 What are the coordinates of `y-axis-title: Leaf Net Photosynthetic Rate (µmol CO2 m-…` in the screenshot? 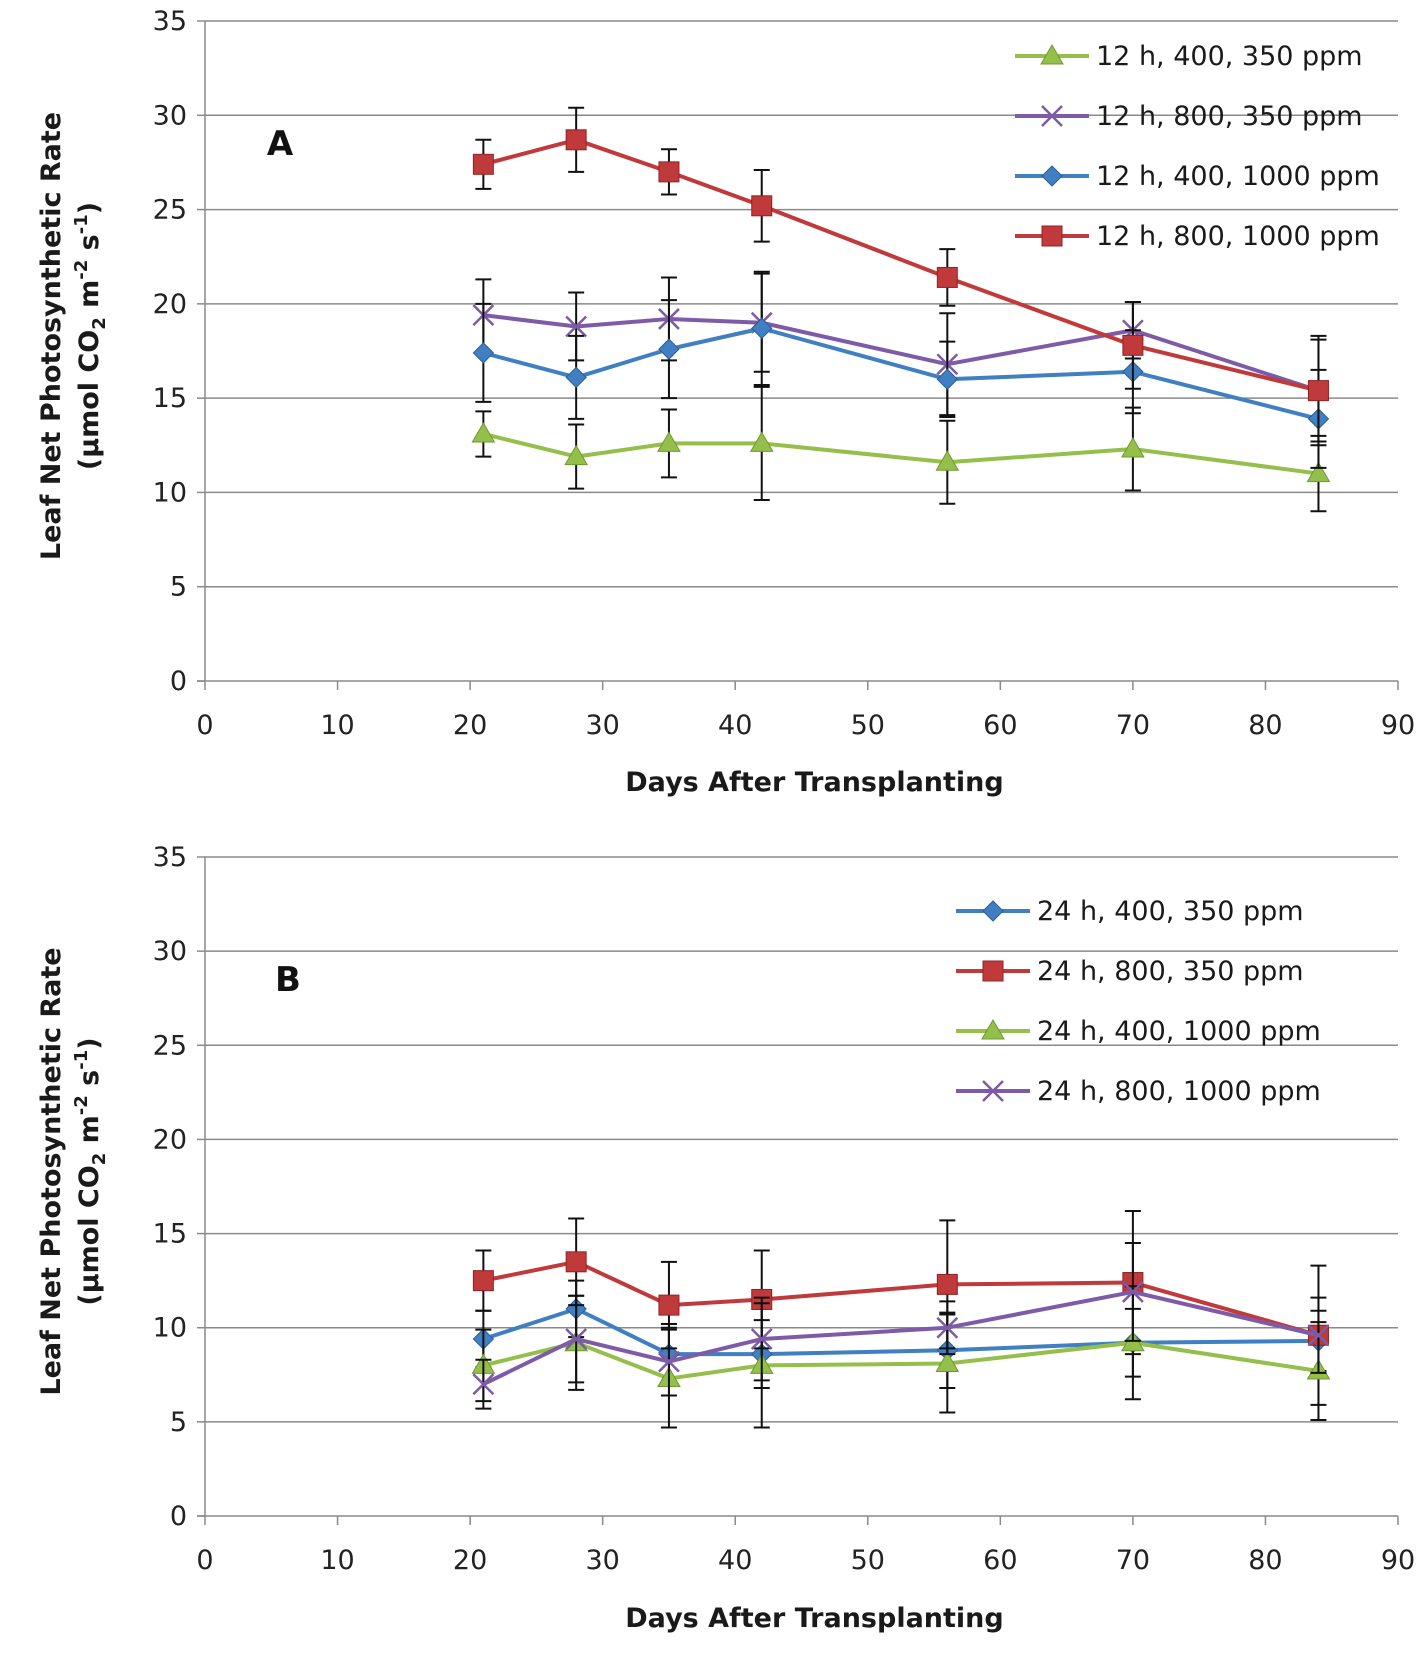 It's located at (73, 1171).